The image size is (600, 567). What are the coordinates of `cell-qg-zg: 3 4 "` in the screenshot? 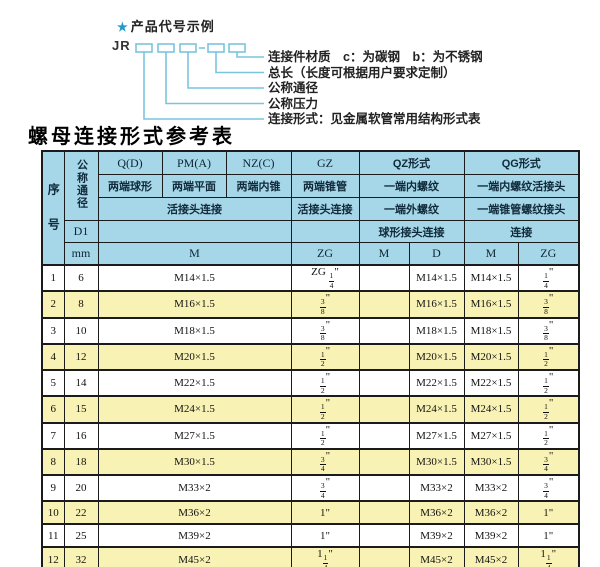 It's located at (548, 462).